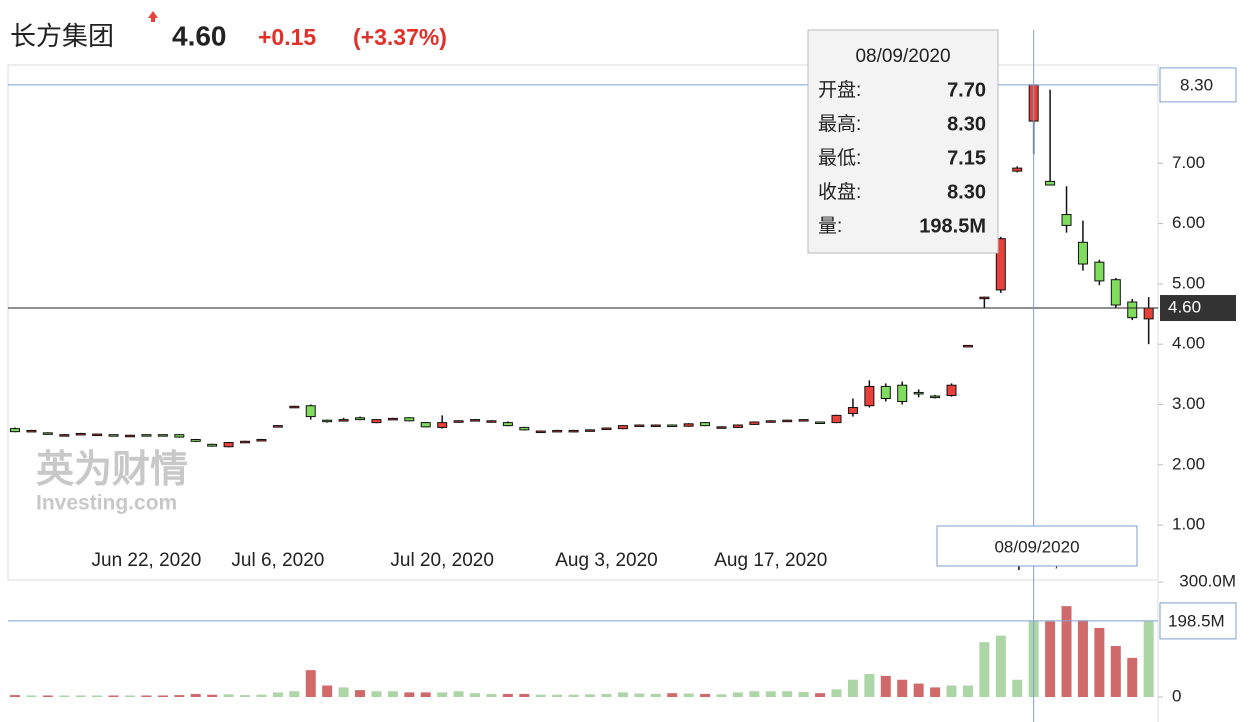 The image size is (1256, 722). What do you see at coordinates (839, 124) in the screenshot?
I see `tooltip-label: 最高:` at bounding box center [839, 124].